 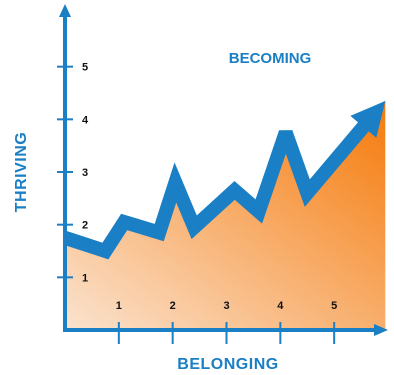 What do you see at coordinates (368, 119) in the screenshot?
I see `series-arrowhead` at bounding box center [368, 119].